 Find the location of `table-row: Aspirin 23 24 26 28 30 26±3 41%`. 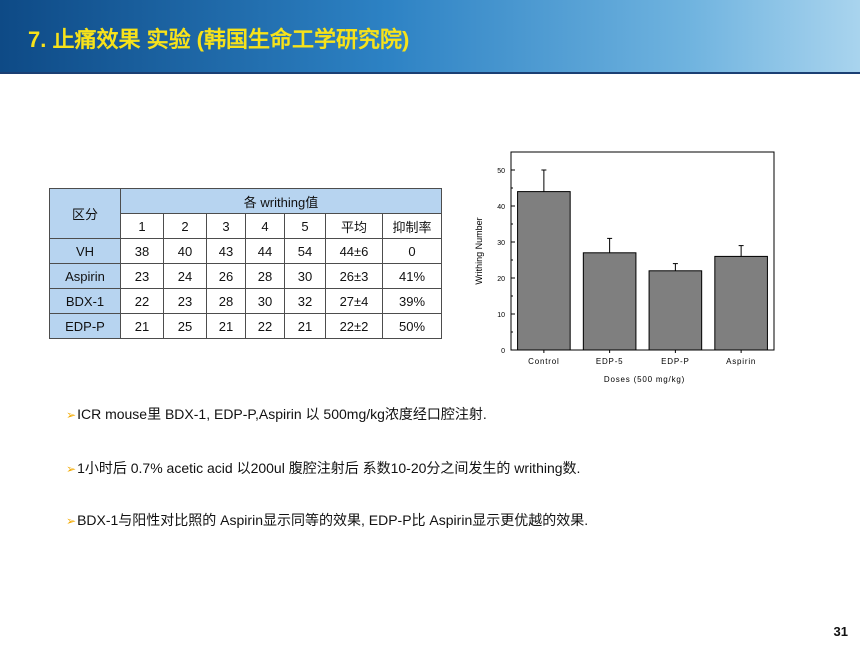

table-row: Aspirin 23 24 26 28 30 26±3 41% is located at coordinates (245, 276).